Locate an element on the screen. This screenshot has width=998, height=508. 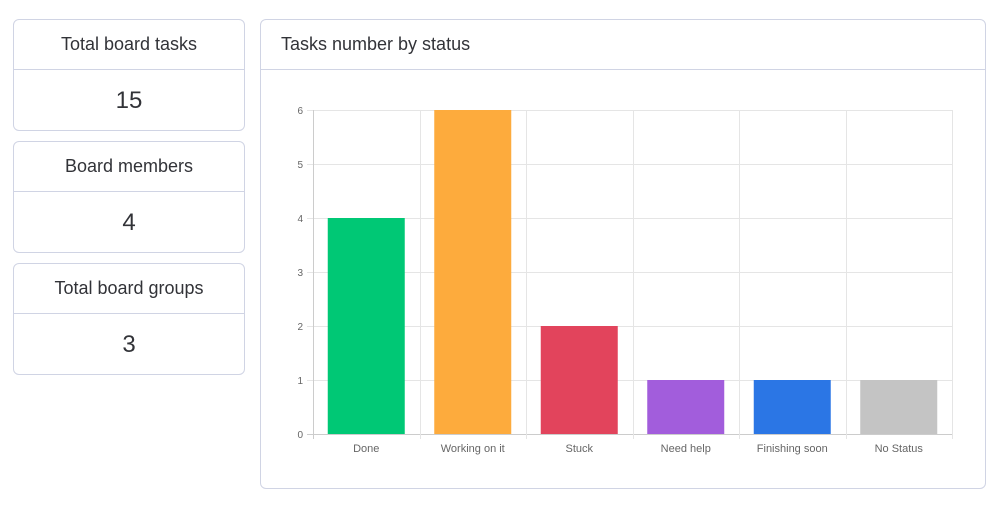
bar-finishing-soon is located at coordinates (792, 407).